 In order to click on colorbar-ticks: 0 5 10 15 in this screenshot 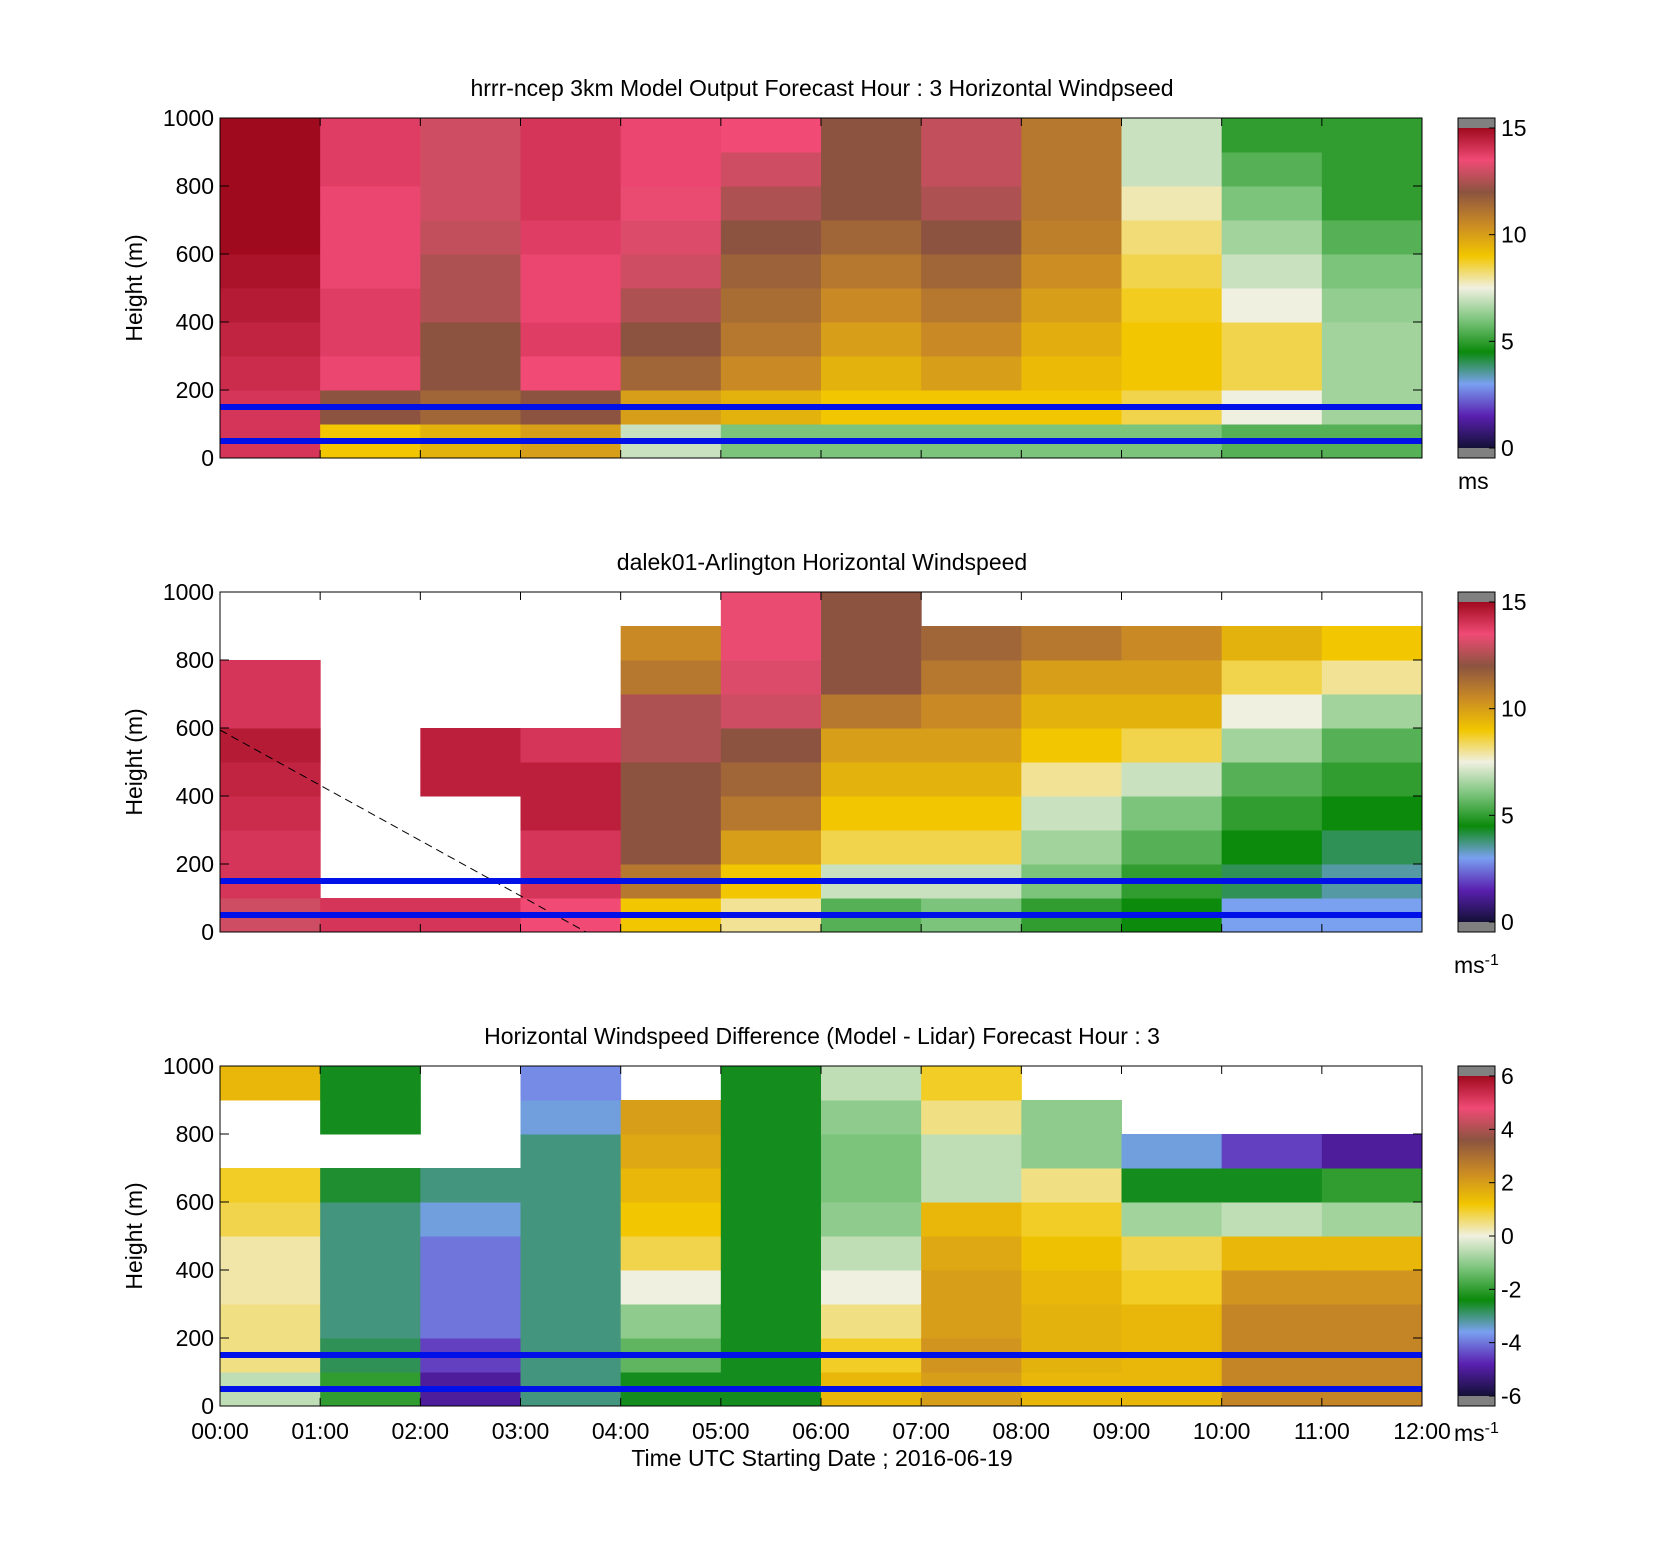, I will do `click(1508, 288)`.